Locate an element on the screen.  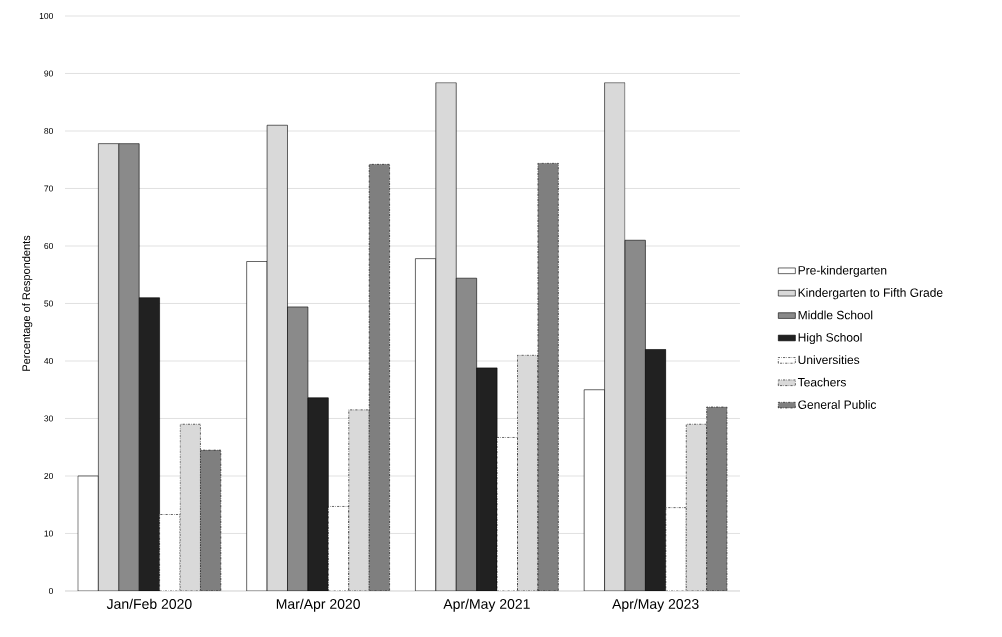
legend-label: Kindergarten to Fifth Grade is located at coordinates (870, 294).